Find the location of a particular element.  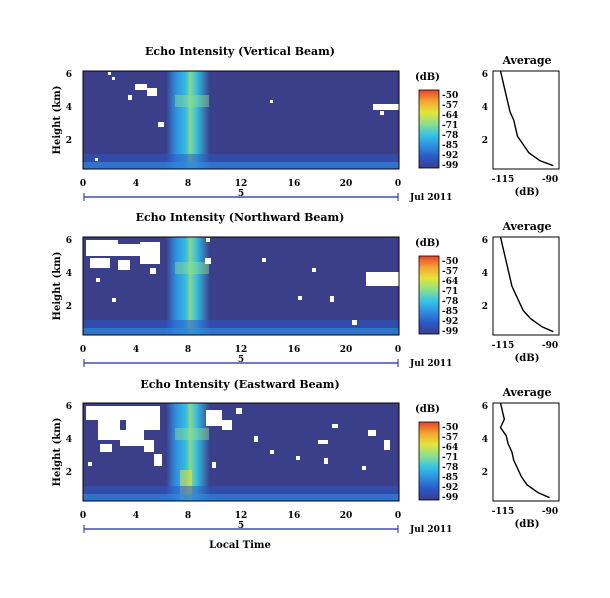

colorbar-tick: -71 is located at coordinates (450, 126).